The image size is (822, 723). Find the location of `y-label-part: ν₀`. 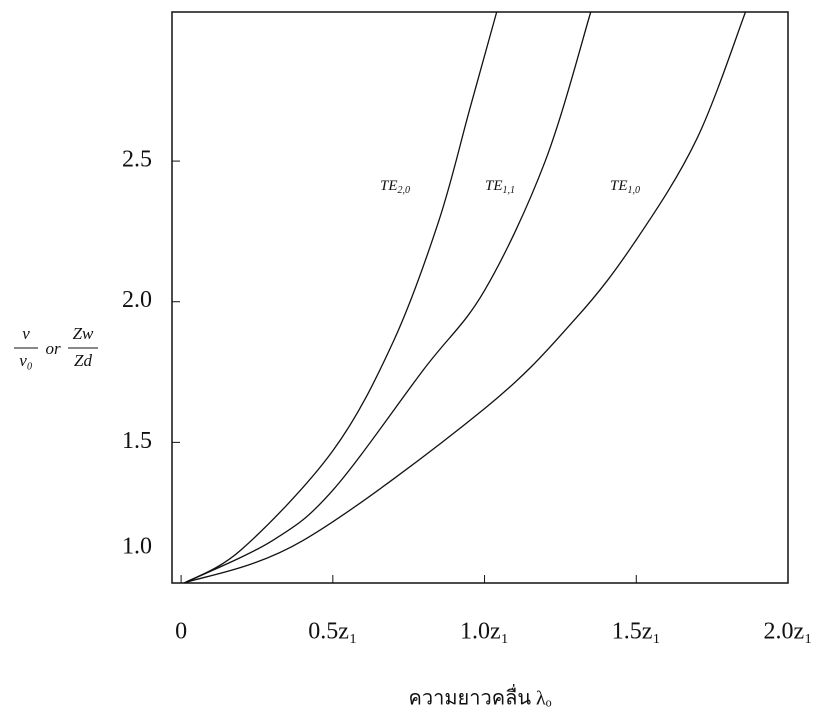

y-label-part: ν₀ is located at coordinates (26, 360).